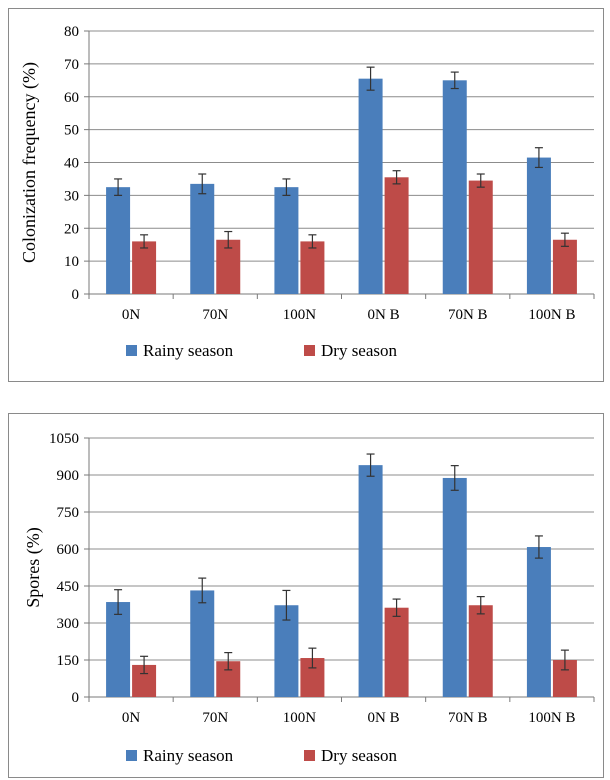 The image size is (610, 780). Describe the element at coordinates (68, 661) in the screenshot. I see `y-tick-label: 150` at that location.